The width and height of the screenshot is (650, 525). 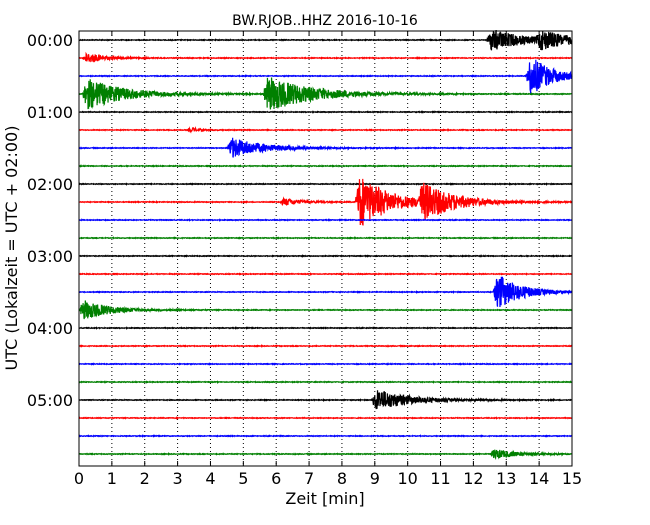 What do you see at coordinates (506, 478) in the screenshot?
I see `x-tick-label: 13` at bounding box center [506, 478].